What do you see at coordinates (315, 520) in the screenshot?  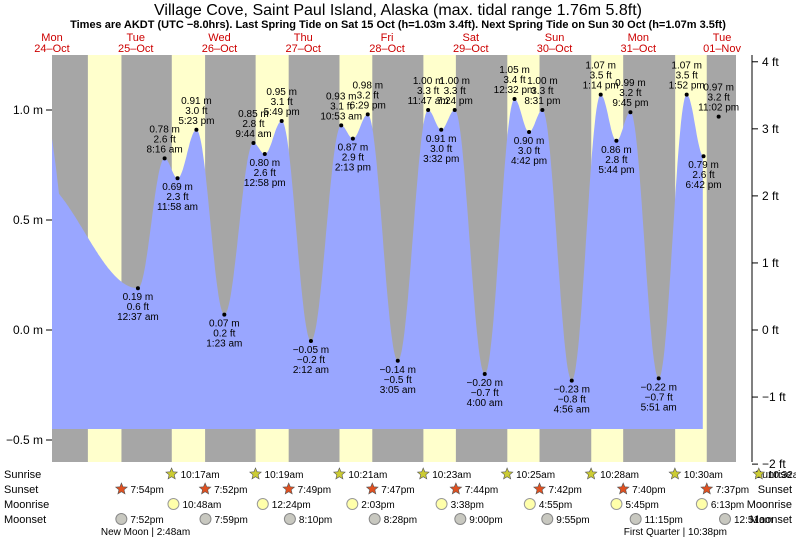 I see `moonset-time: 8:10pm` at bounding box center [315, 520].